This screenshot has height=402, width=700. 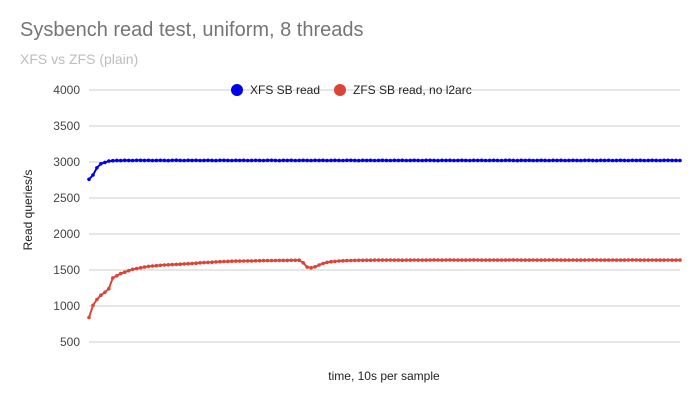 What do you see at coordinates (66, 162) in the screenshot?
I see `y-tick-label: 3000` at bounding box center [66, 162].